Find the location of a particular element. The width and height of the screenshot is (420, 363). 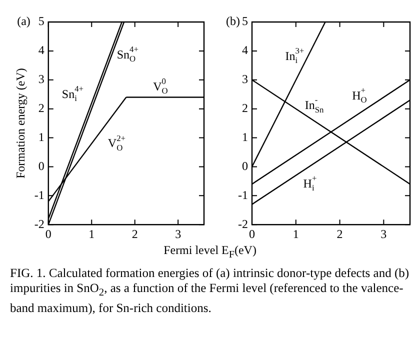

y-axis-title: Formation energy (eV) is located at coordinates (20, 123).